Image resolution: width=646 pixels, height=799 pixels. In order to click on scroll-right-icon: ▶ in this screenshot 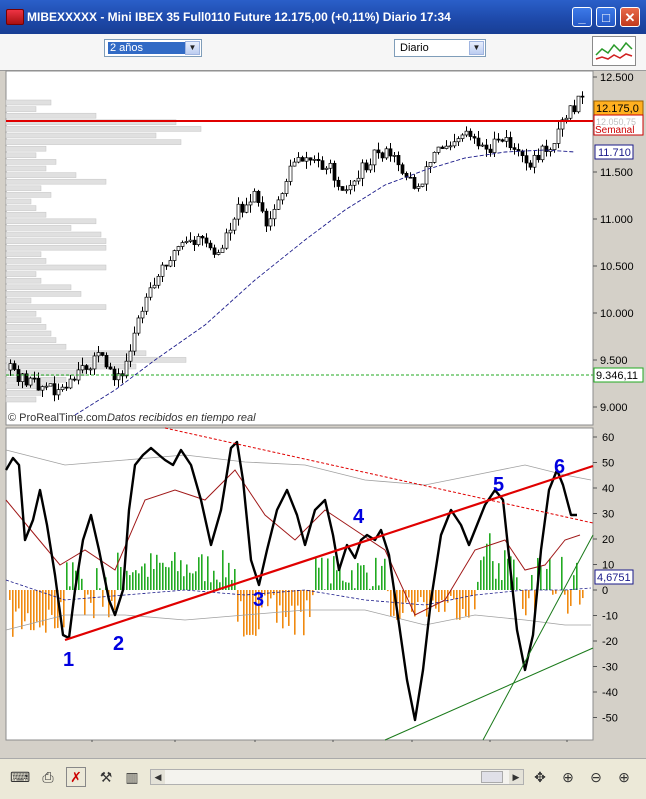, I will do `click(516, 777)`.